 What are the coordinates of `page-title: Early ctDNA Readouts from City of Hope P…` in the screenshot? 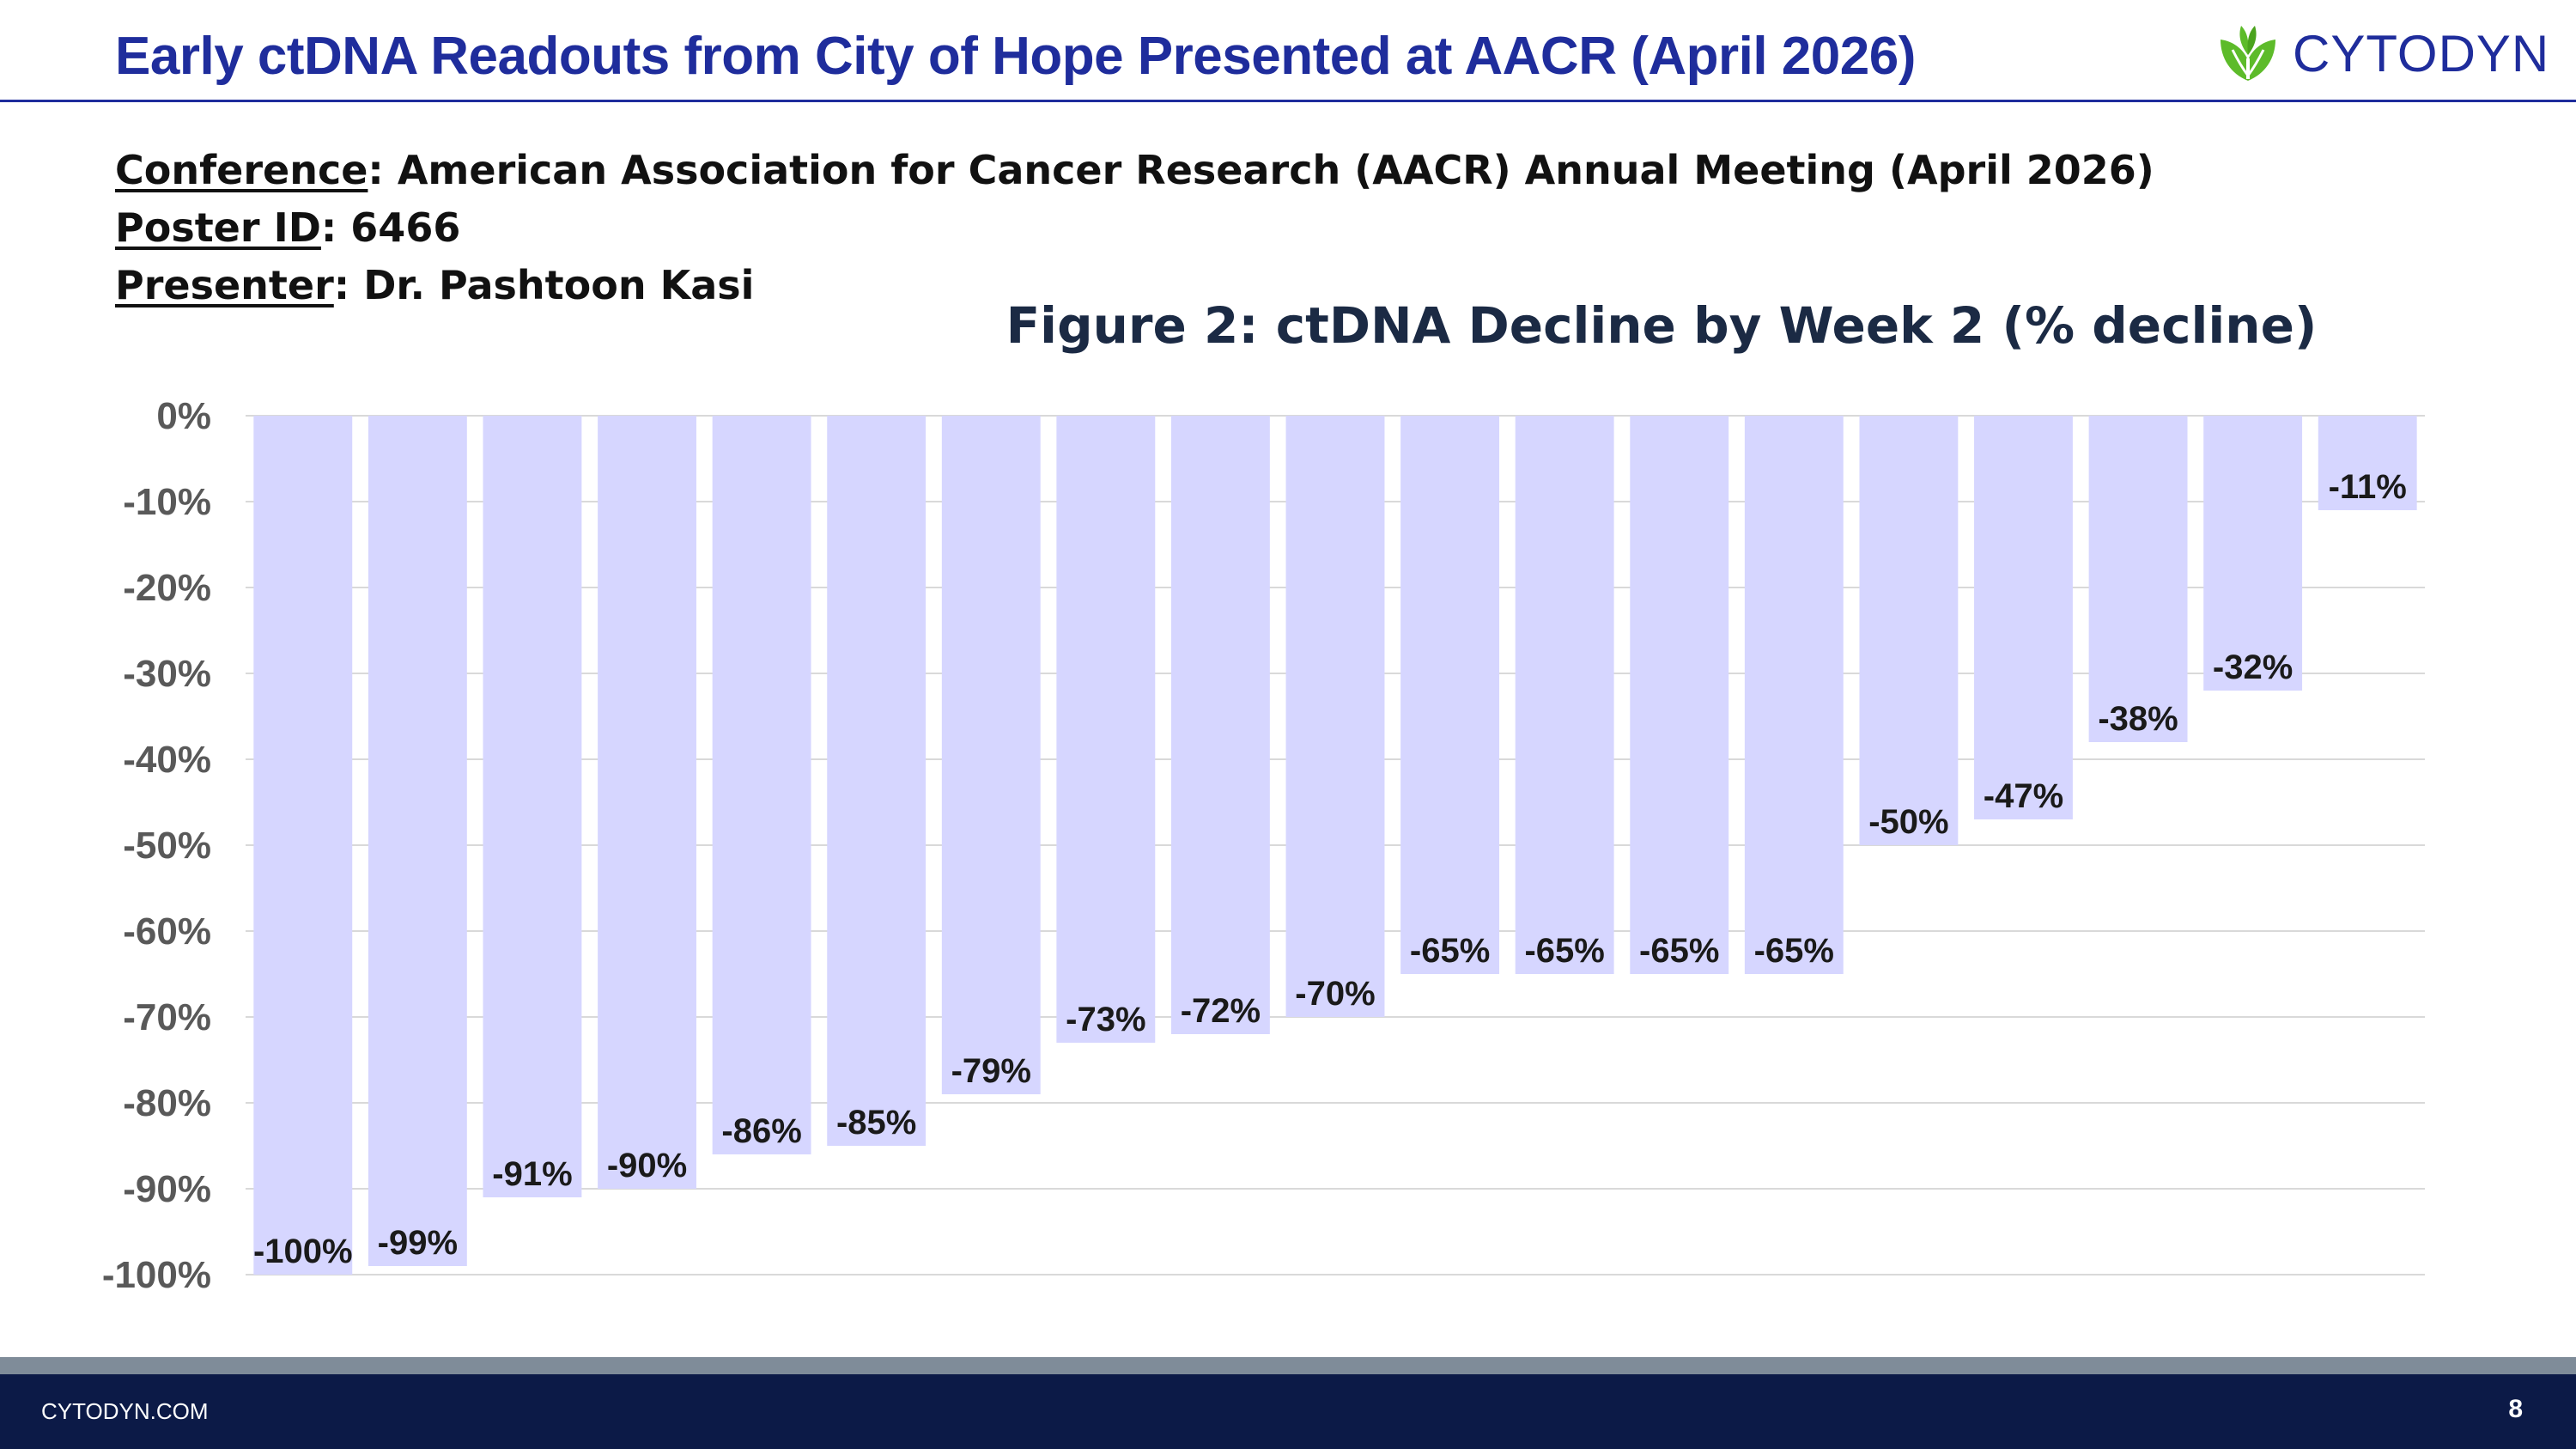 It's located at (1016, 56).